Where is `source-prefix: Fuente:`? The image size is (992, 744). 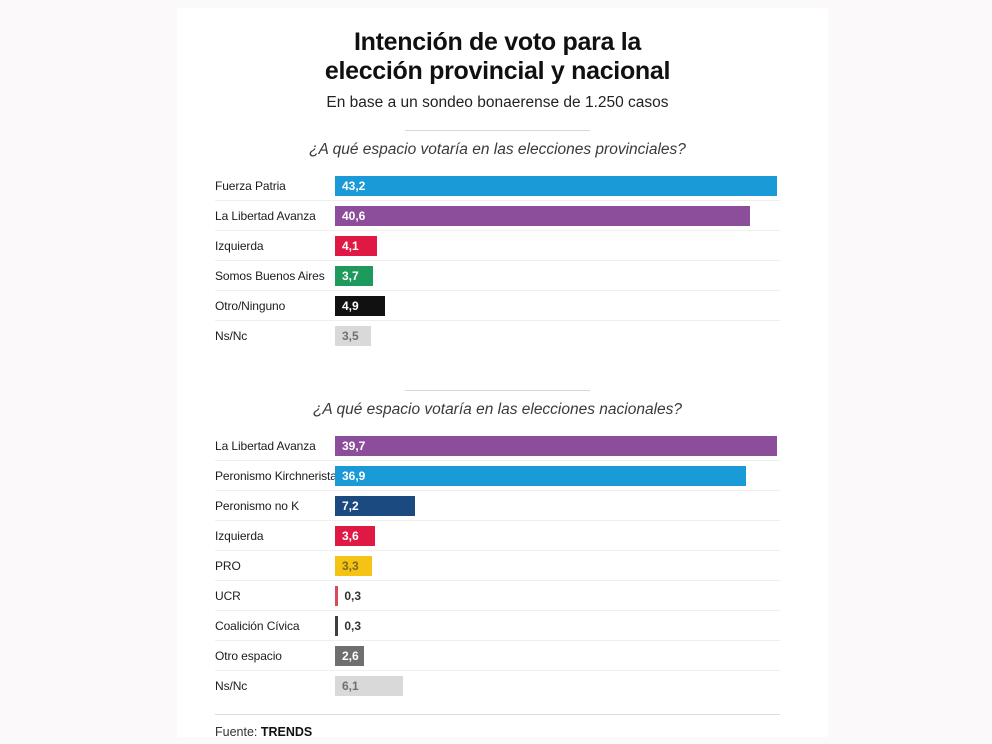 source-prefix: Fuente: is located at coordinates (236, 732).